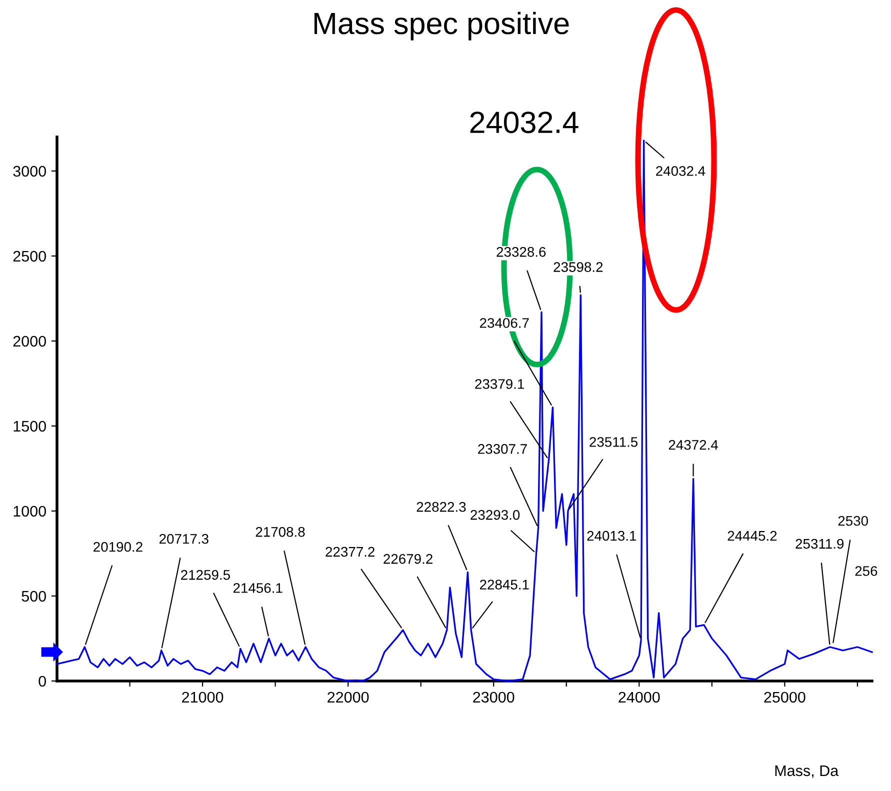 Image resolution: width=891 pixels, height=791 pixels. I want to click on annotation: 22822.3, so click(441, 507).